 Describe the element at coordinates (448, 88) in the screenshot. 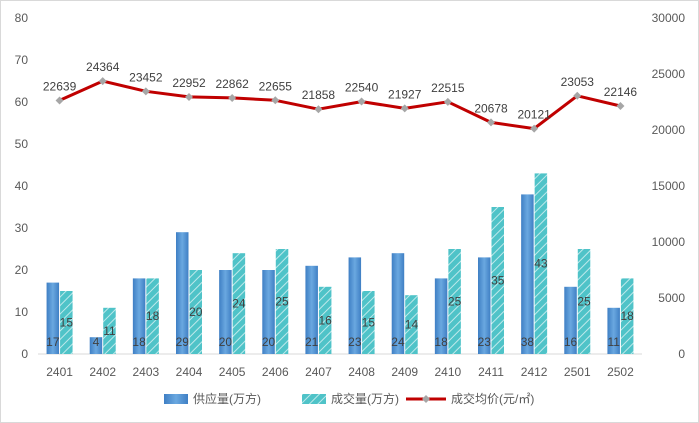

I see `label-price: 22515` at that location.